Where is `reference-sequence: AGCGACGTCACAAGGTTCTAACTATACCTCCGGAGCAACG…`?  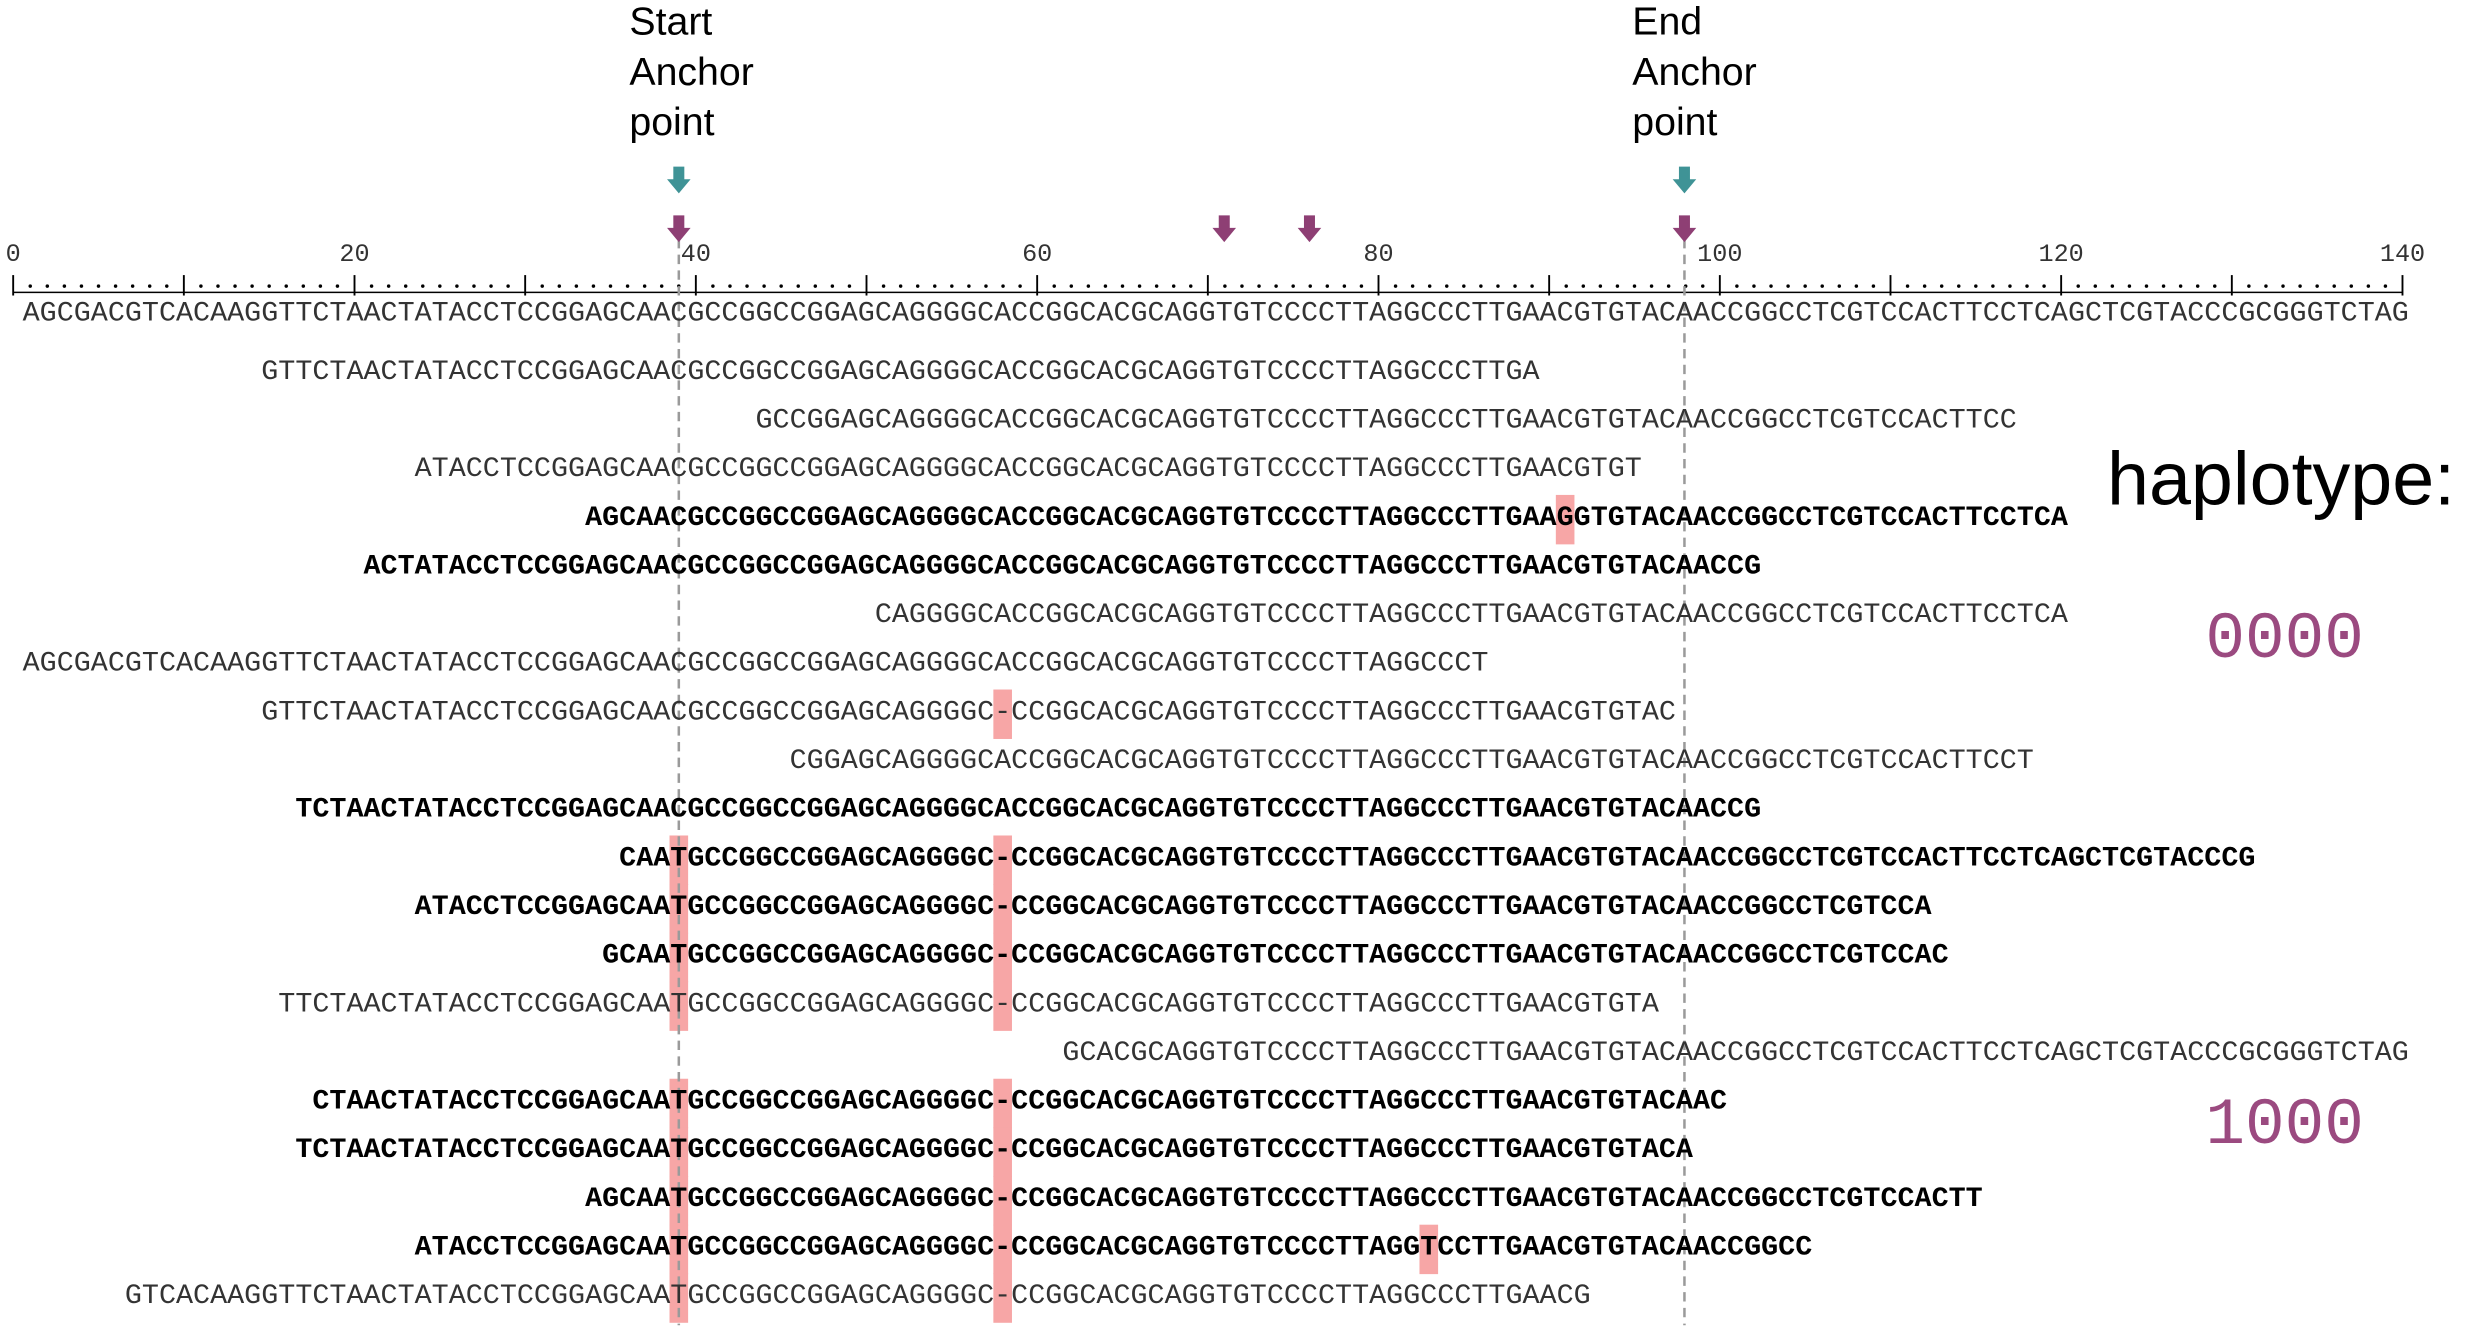 reference-sequence: AGCGACGTCACAAGGTTCTAACTATACCTCCGGAGCAACG… is located at coordinates (1216, 314).